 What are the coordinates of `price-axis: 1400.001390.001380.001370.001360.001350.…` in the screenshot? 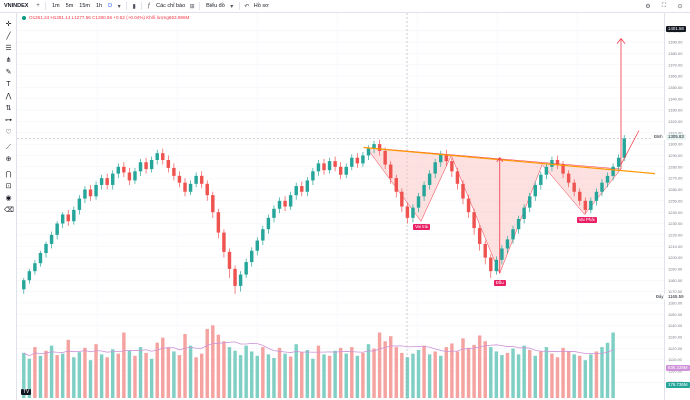 It's located at (677, 206).